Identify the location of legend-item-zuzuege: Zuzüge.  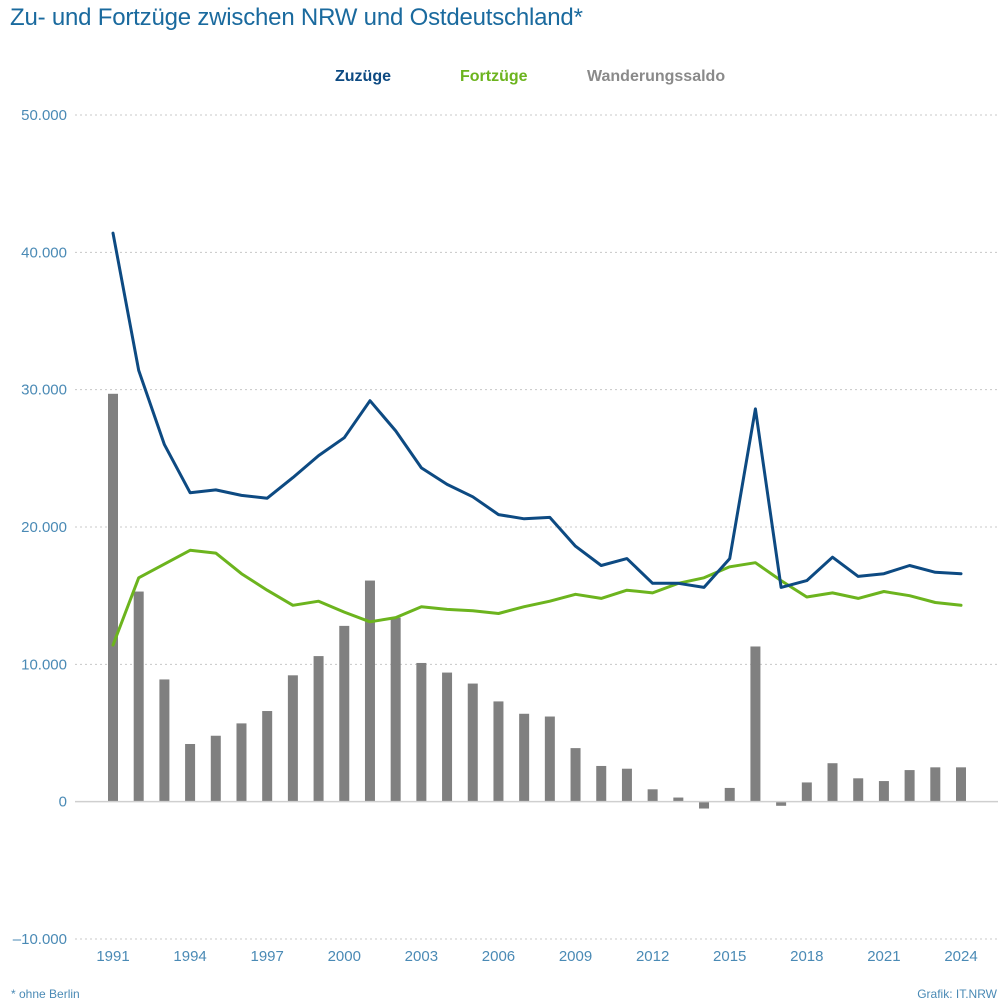
(363, 76).